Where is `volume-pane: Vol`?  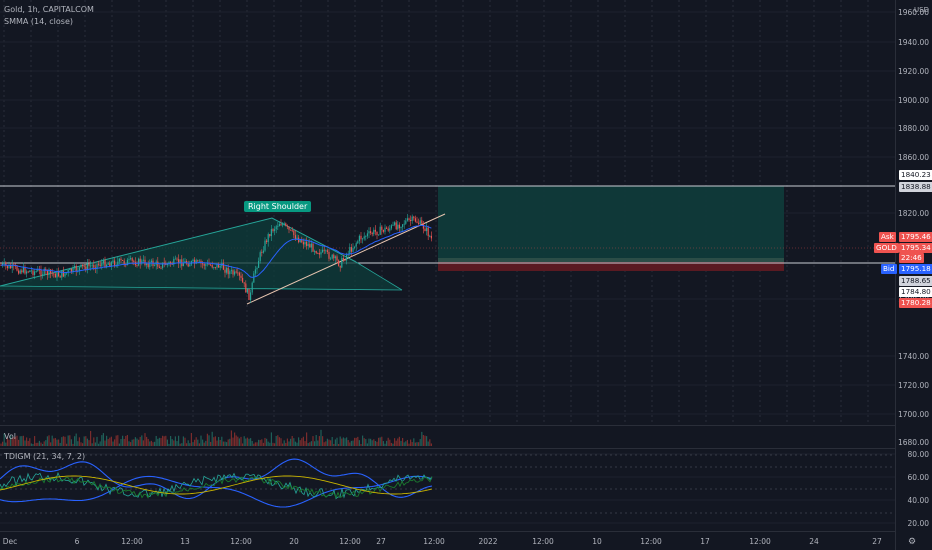 volume-pane: Vol is located at coordinates (447, 437).